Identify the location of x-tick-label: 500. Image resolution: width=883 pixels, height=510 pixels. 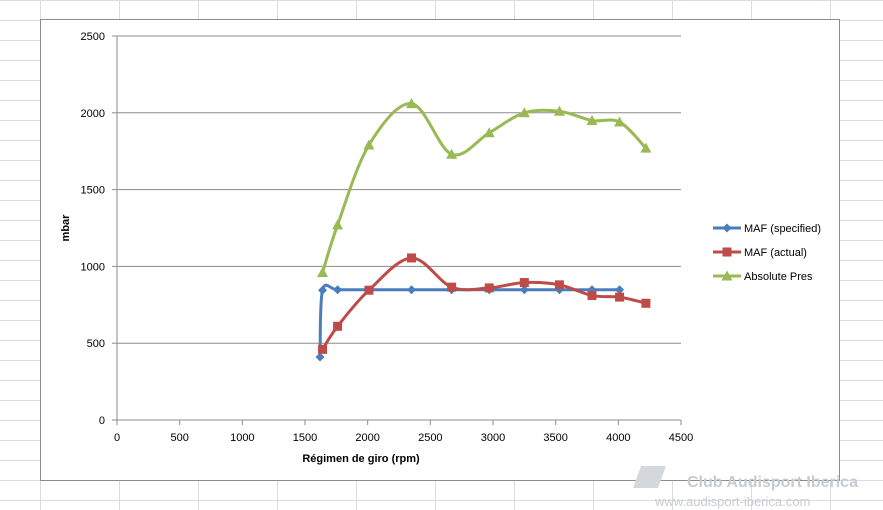
(179, 438).